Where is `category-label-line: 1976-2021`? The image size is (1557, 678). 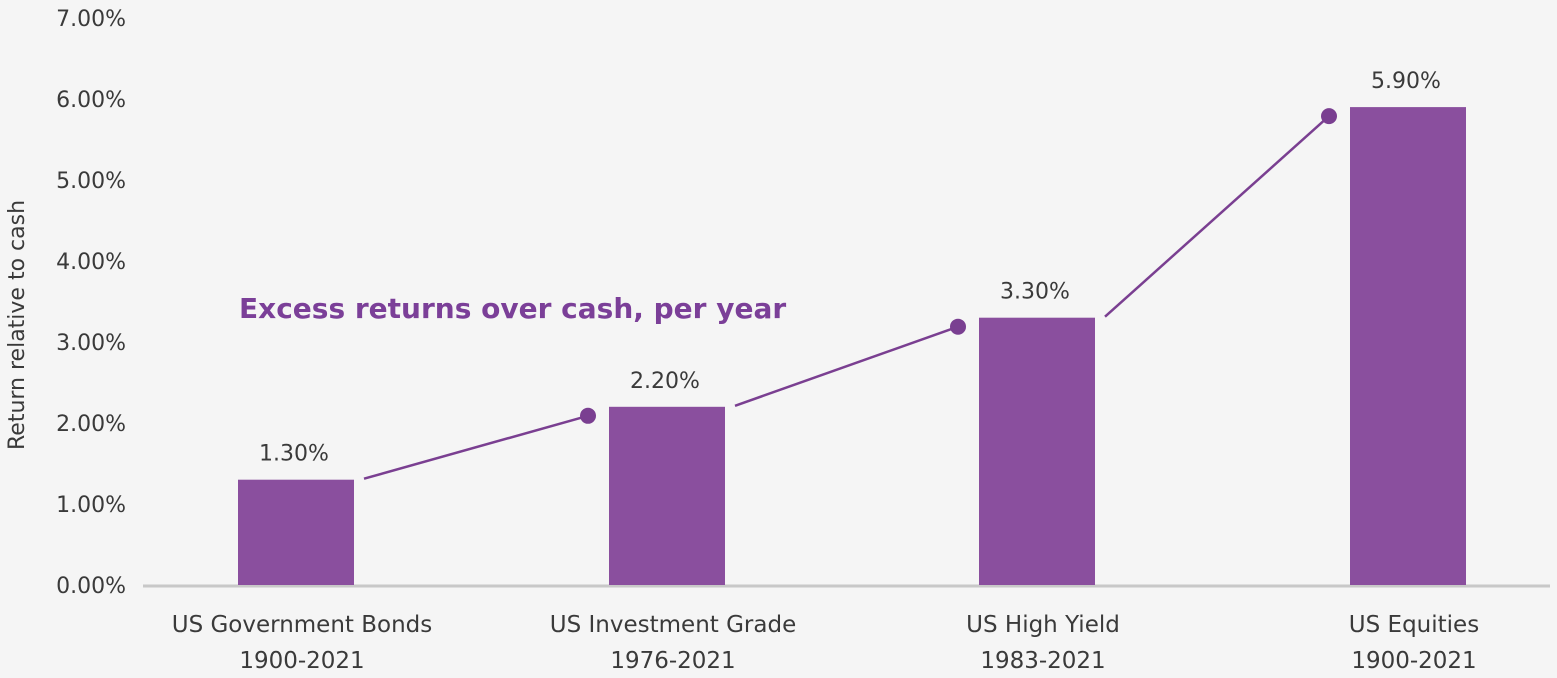
category-label-line: 1976-2021 is located at coordinates (672, 661).